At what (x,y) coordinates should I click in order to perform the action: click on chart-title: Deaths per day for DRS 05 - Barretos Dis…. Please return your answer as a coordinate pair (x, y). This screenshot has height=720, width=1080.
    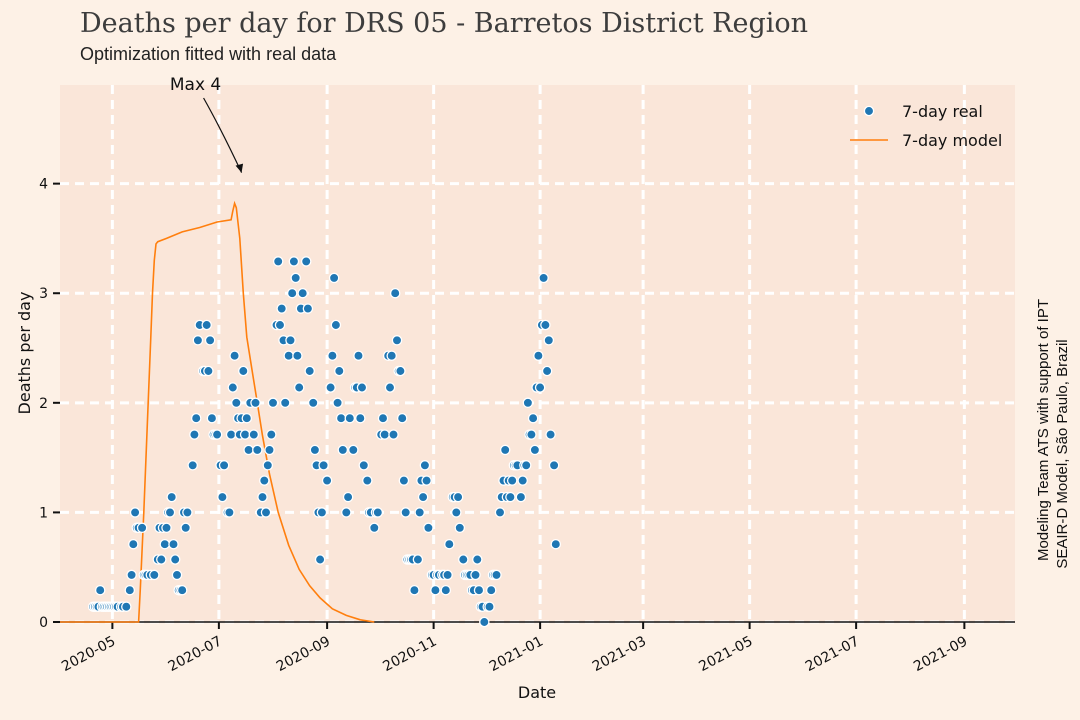
    Looking at the image, I should click on (444, 23).